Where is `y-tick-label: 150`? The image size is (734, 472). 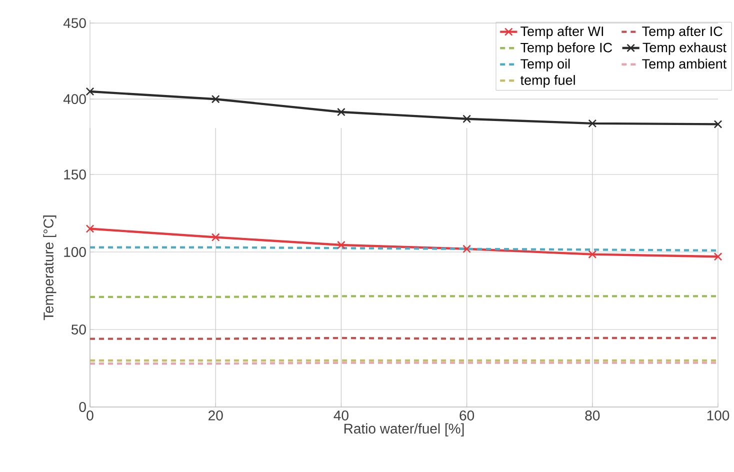
y-tick-label: 150 is located at coordinates (75, 175).